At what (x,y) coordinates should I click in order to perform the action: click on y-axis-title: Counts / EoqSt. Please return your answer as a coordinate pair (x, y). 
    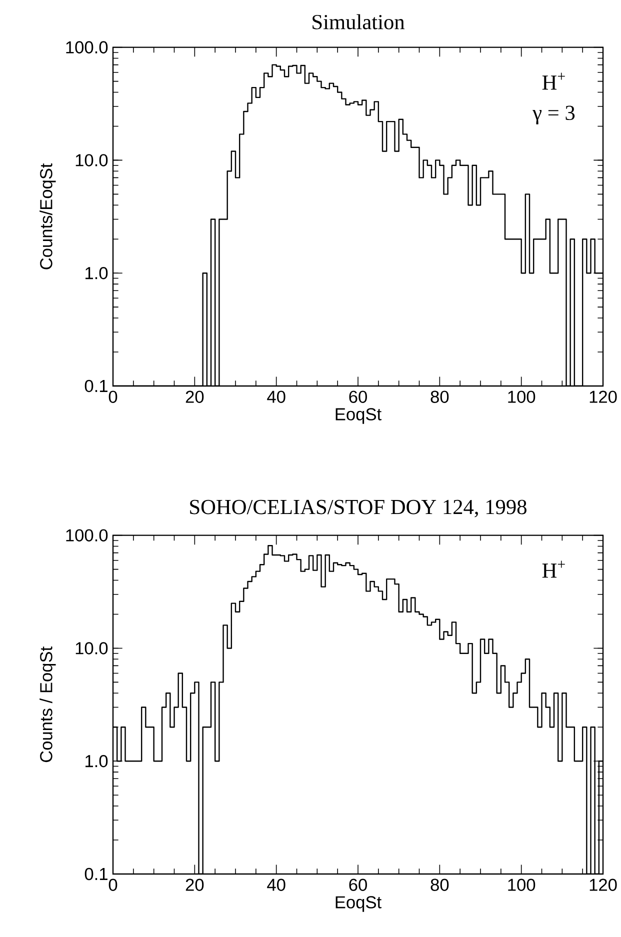
    Looking at the image, I should click on (48, 704).